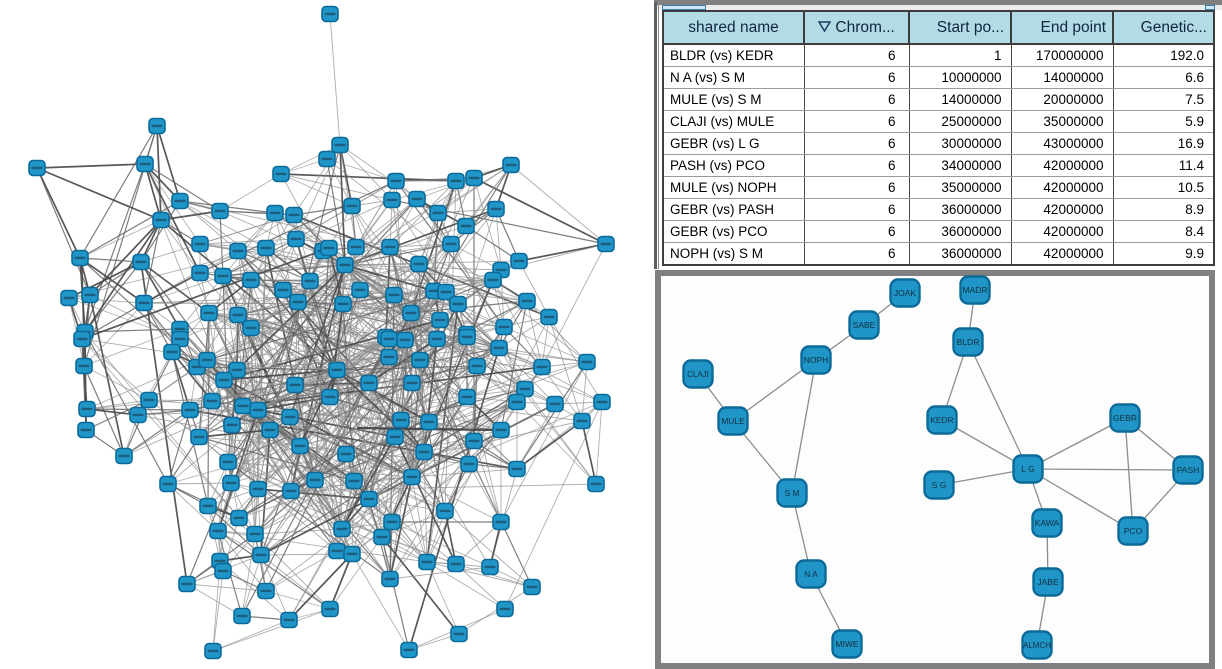  Describe the element at coordinates (1188, 470) in the screenshot. I see `svg-text: PASH` at that location.